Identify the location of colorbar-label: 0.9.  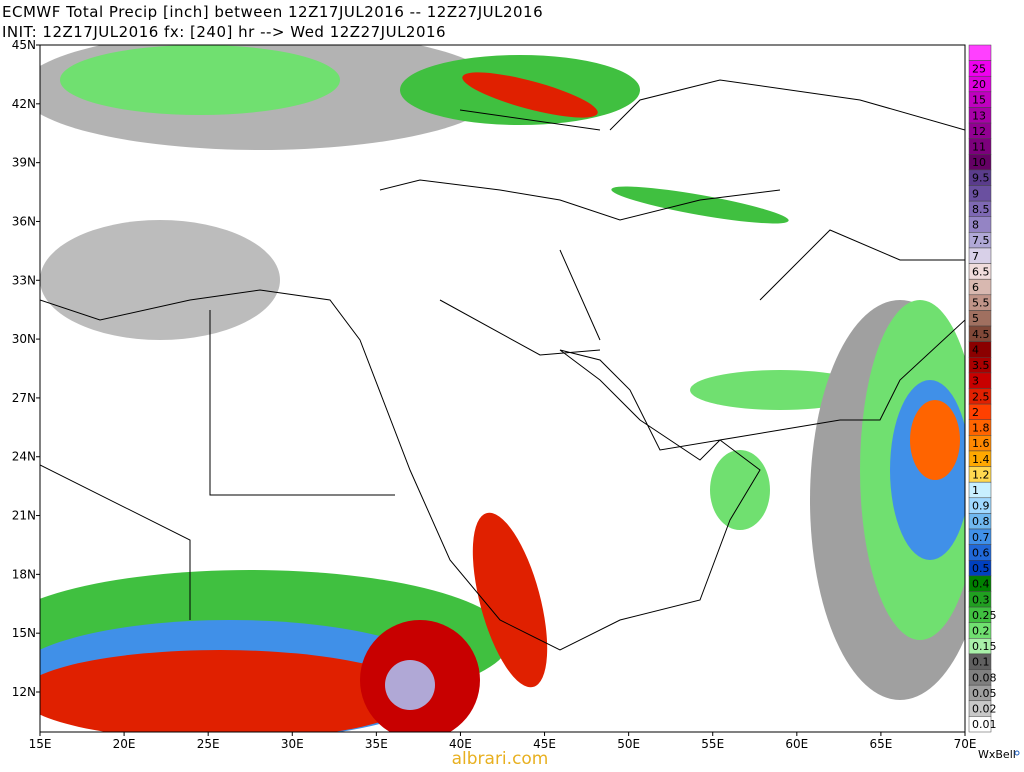
(981, 506).